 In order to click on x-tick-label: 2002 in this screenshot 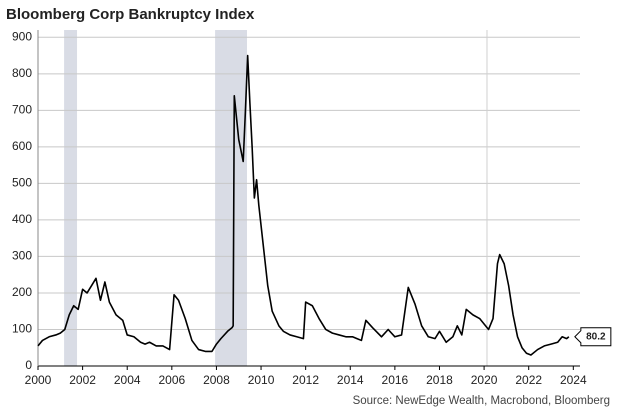, I will do `click(82, 380)`.